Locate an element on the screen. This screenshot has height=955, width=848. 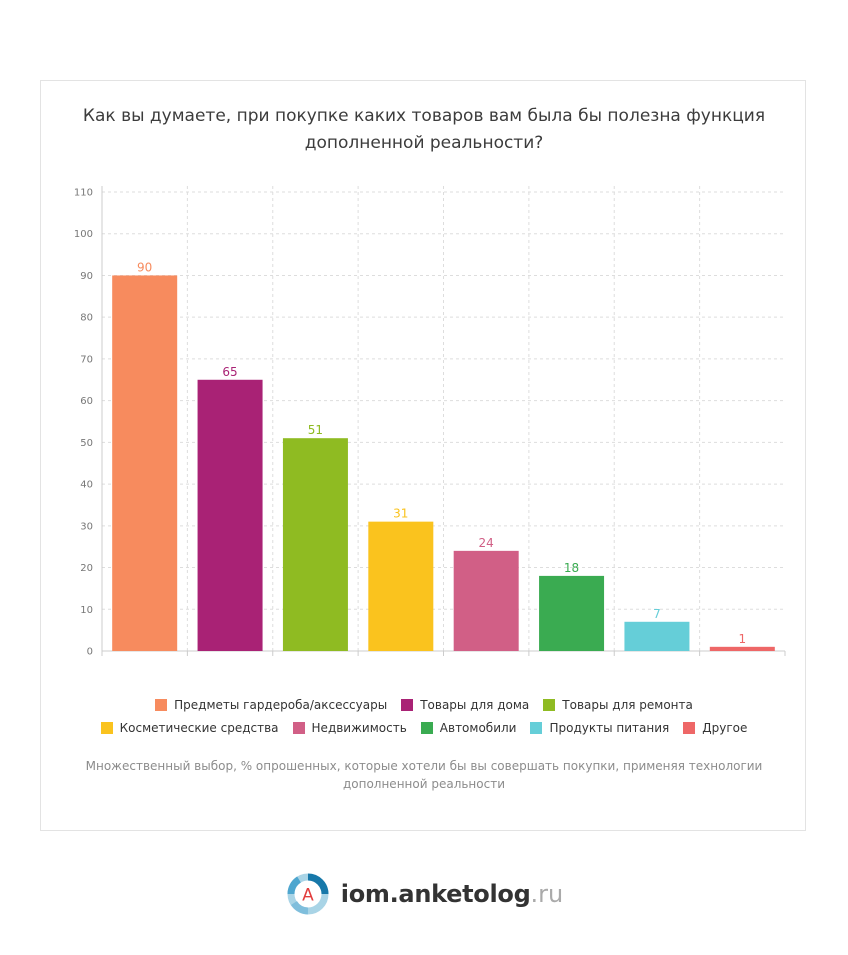
y-tick-label: 40 is located at coordinates (86, 485).